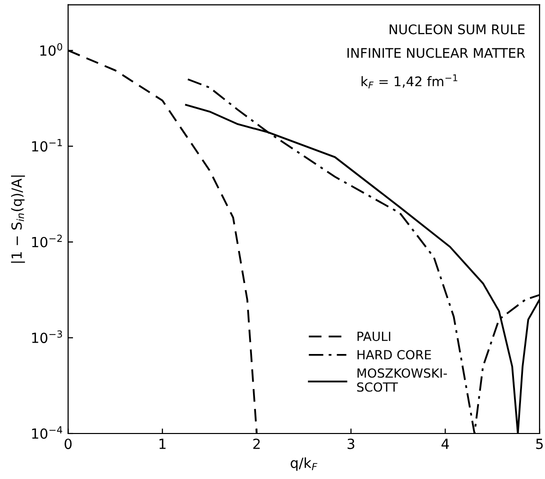  I want to click on x-tick-label: 5, so click(539, 444).